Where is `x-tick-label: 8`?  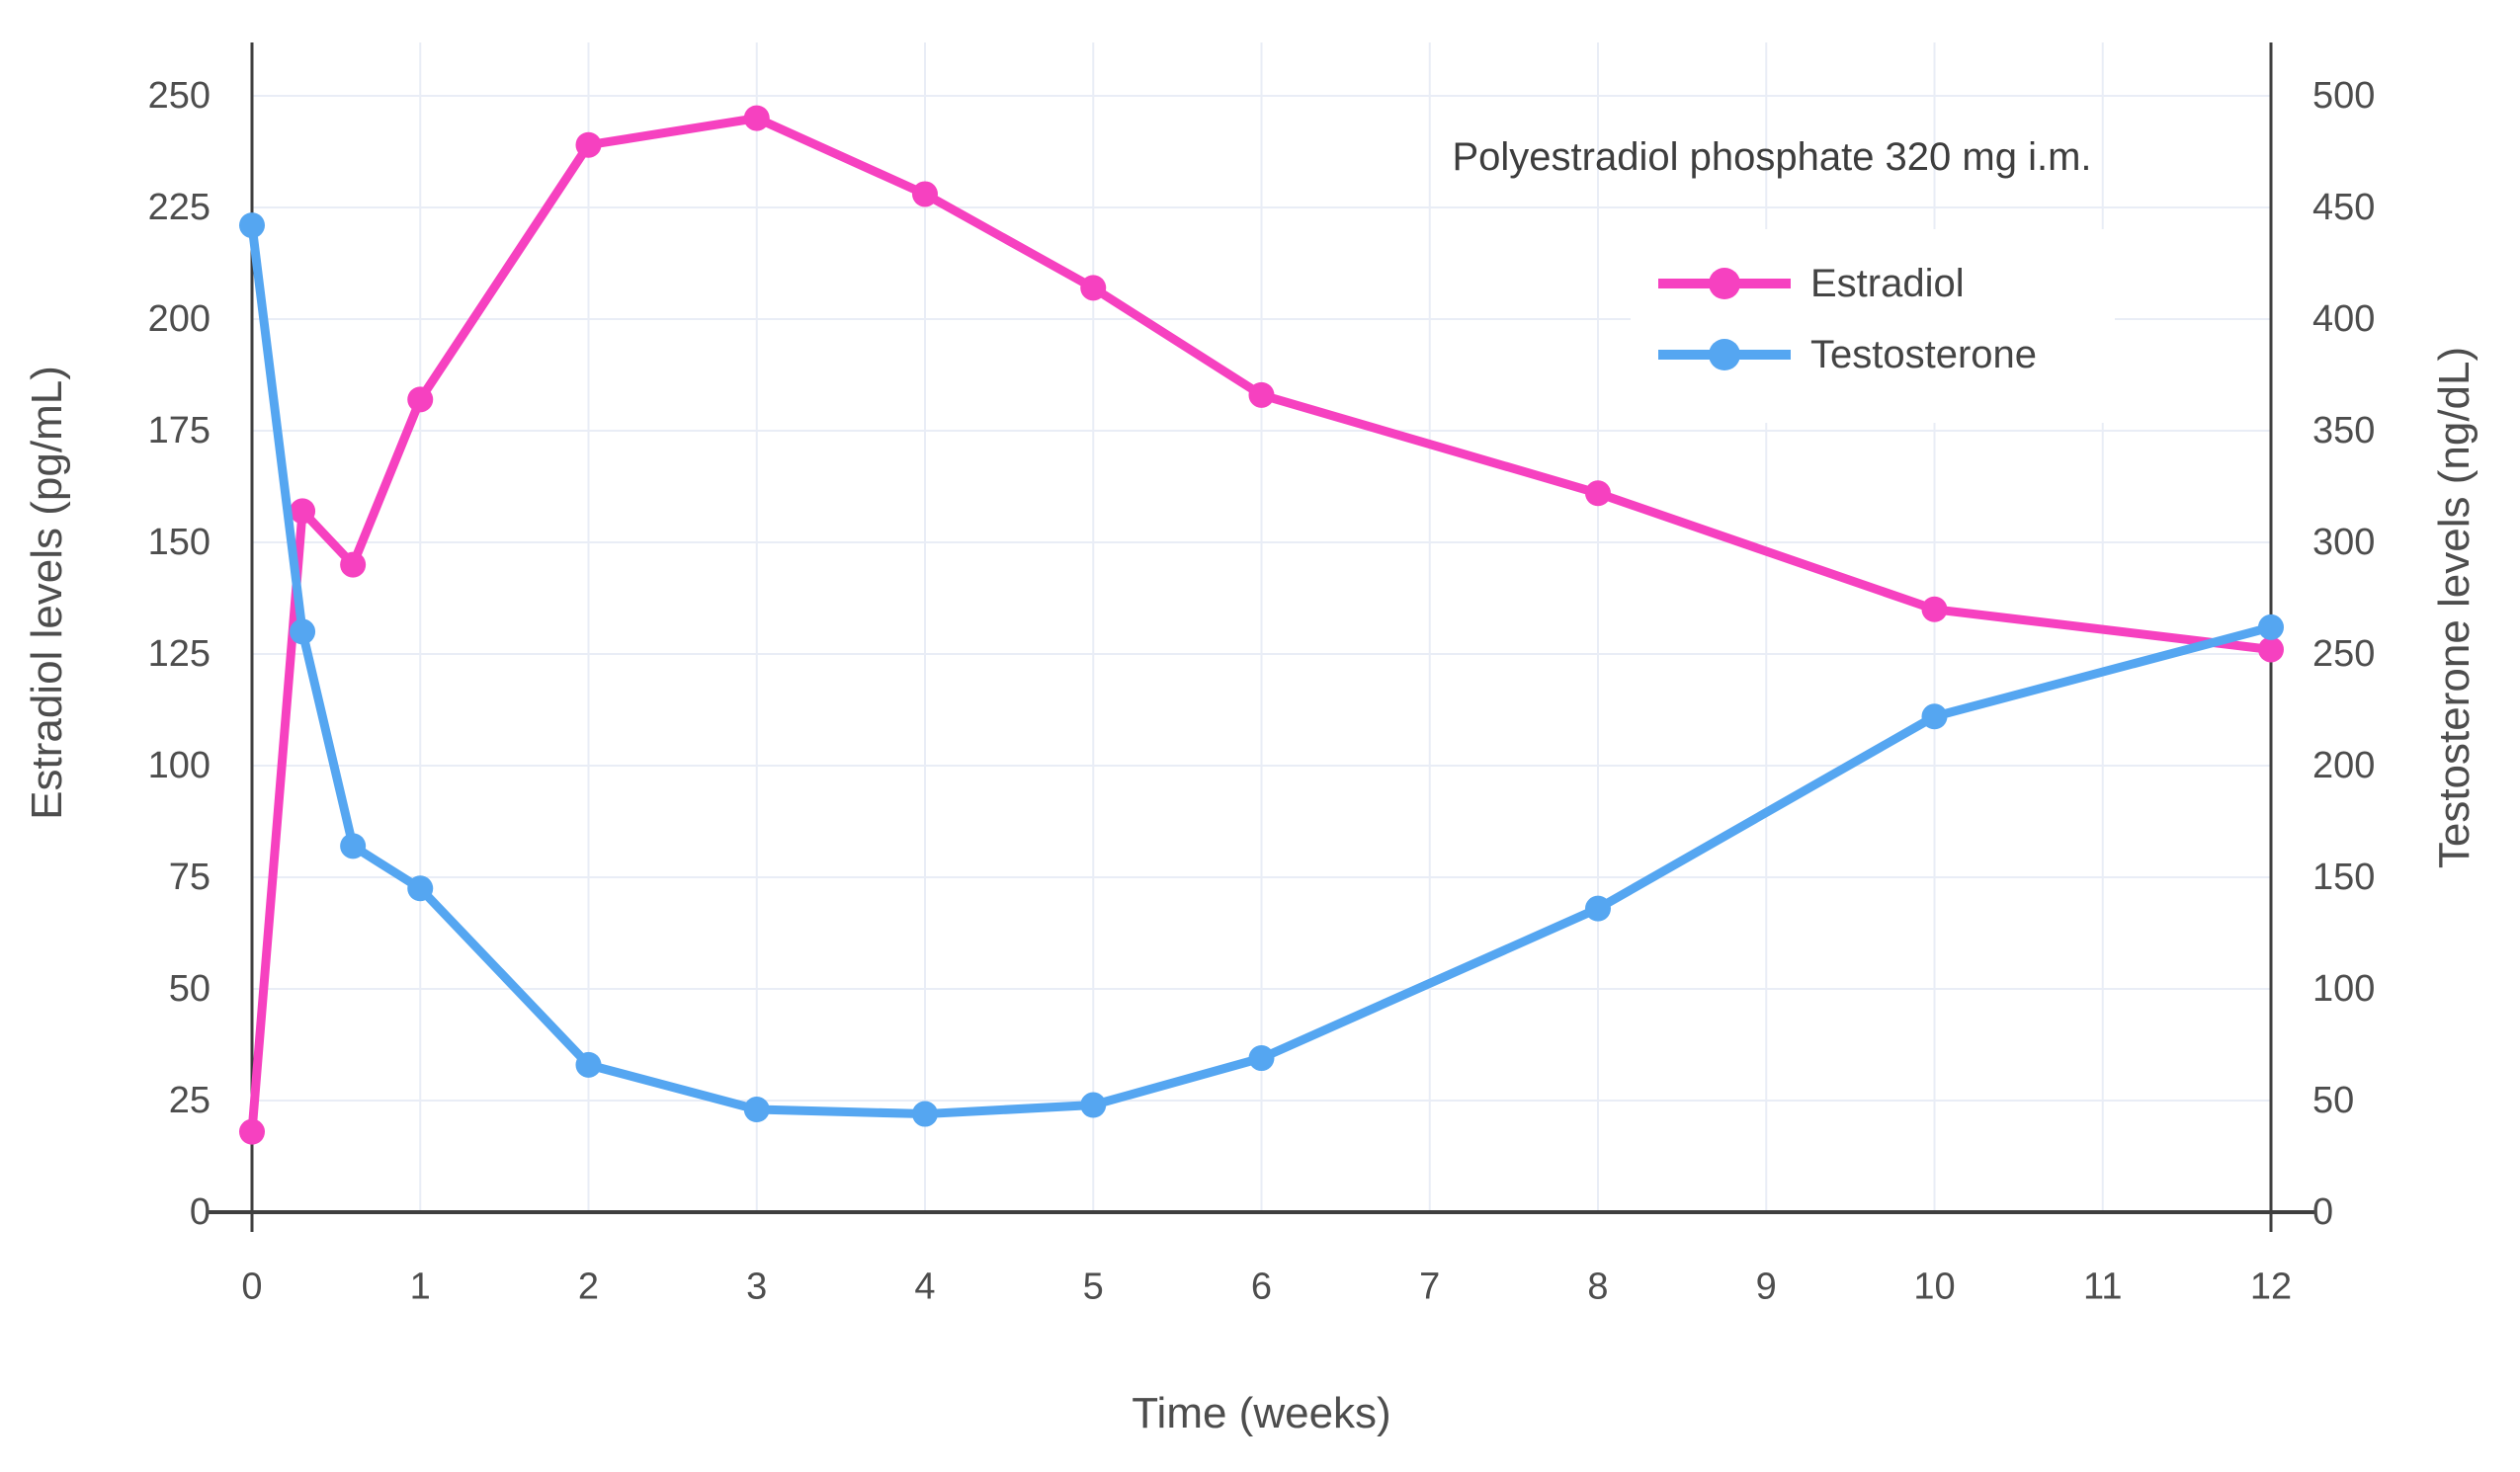
x-tick-label: 8 is located at coordinates (1597, 1286).